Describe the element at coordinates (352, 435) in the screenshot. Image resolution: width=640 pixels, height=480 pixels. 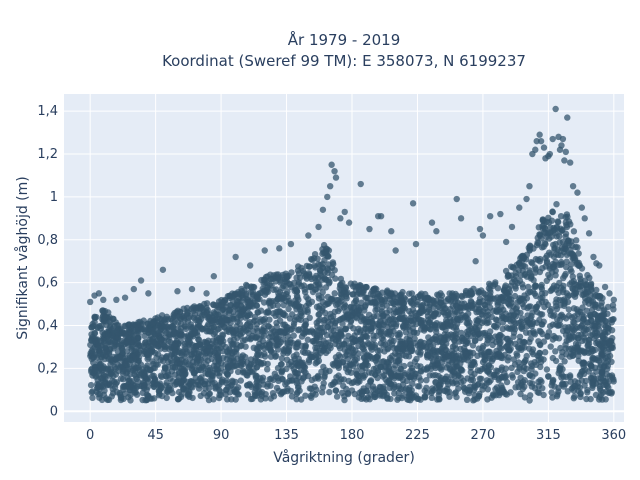
I see `x-tick-label: 180` at that location.